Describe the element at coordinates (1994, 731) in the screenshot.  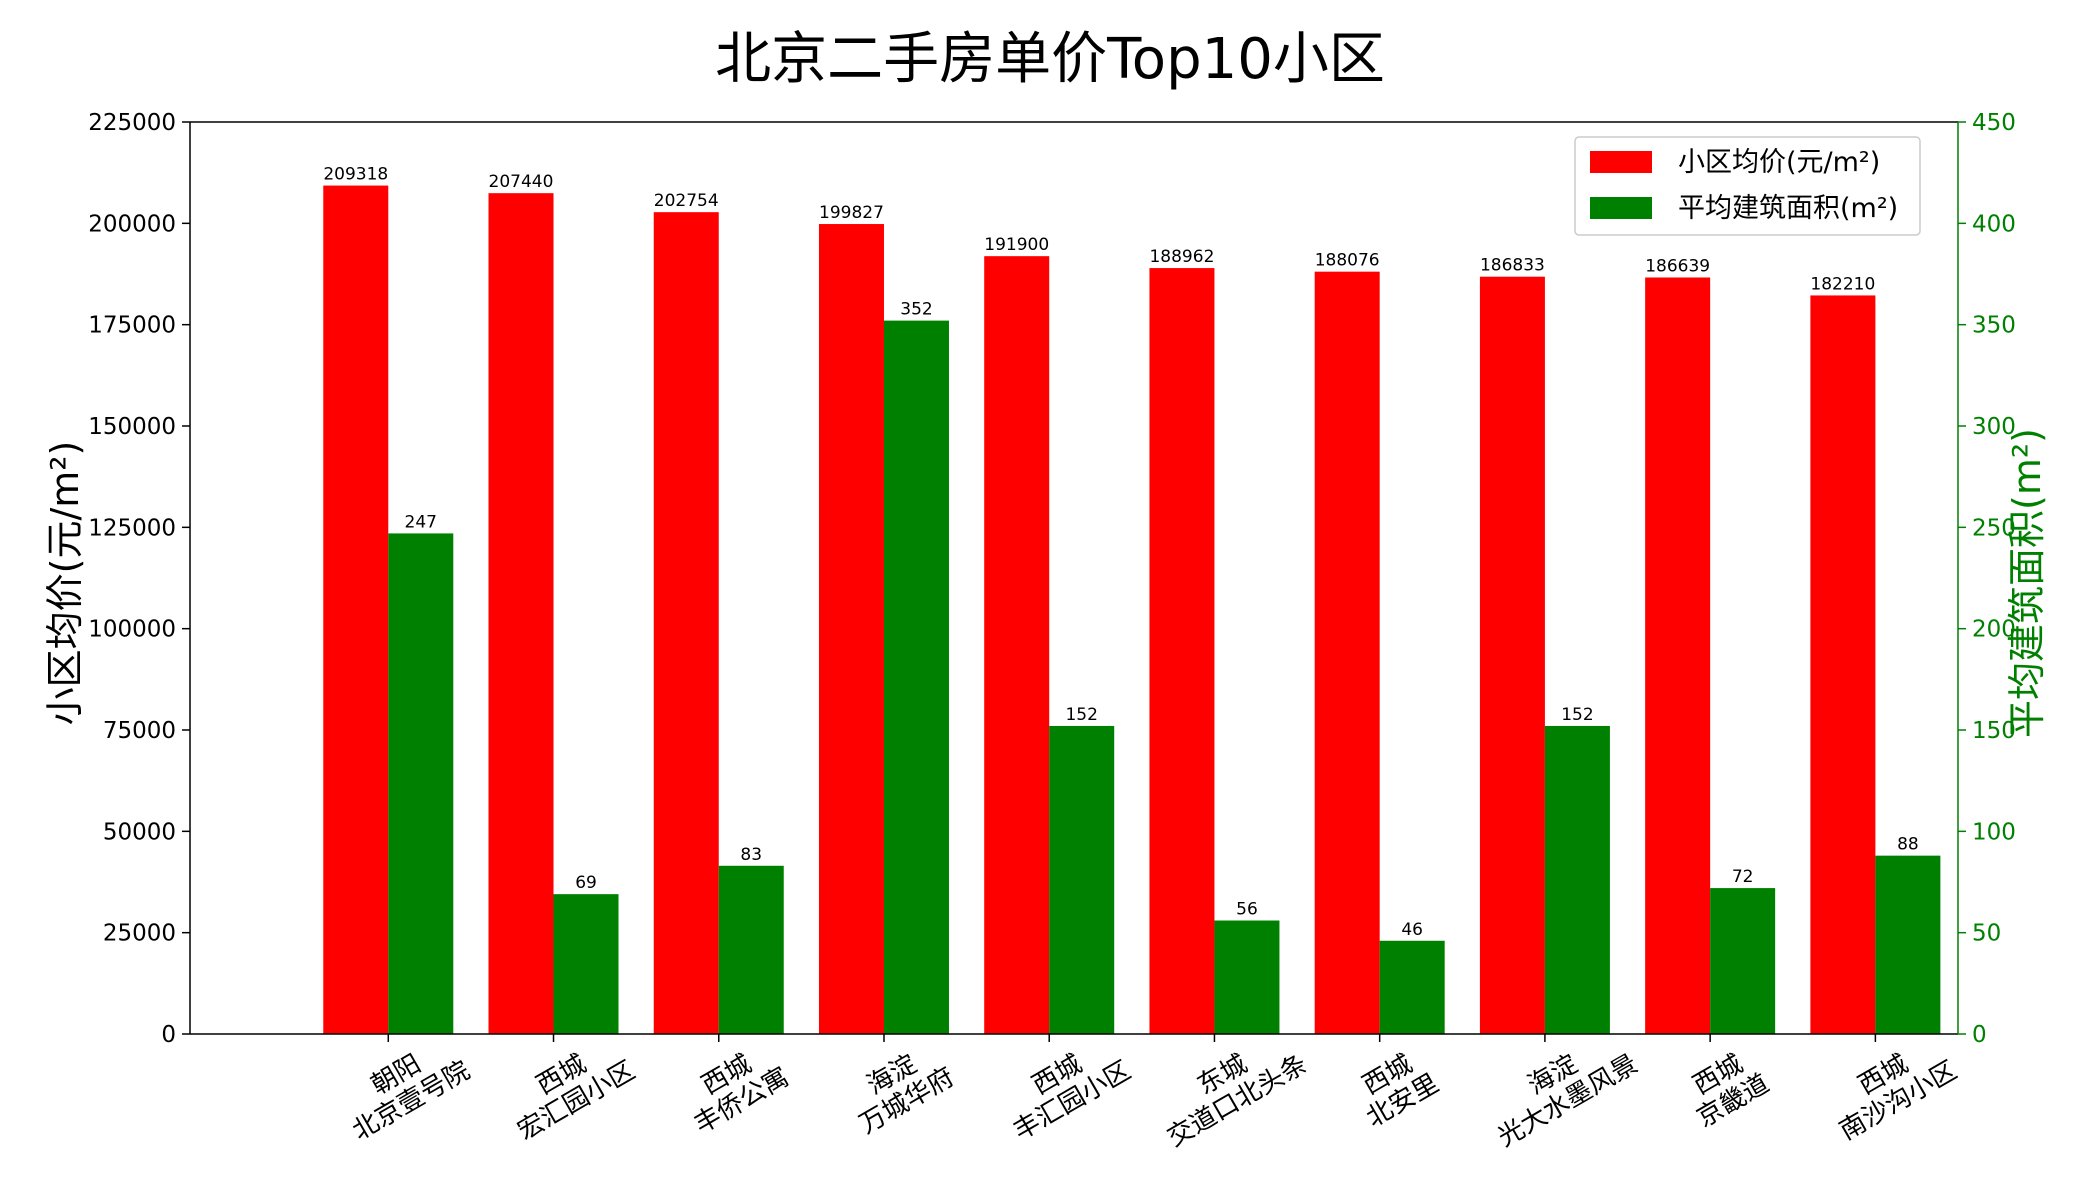
I see `y-tick-label-right-3: 150` at that location.